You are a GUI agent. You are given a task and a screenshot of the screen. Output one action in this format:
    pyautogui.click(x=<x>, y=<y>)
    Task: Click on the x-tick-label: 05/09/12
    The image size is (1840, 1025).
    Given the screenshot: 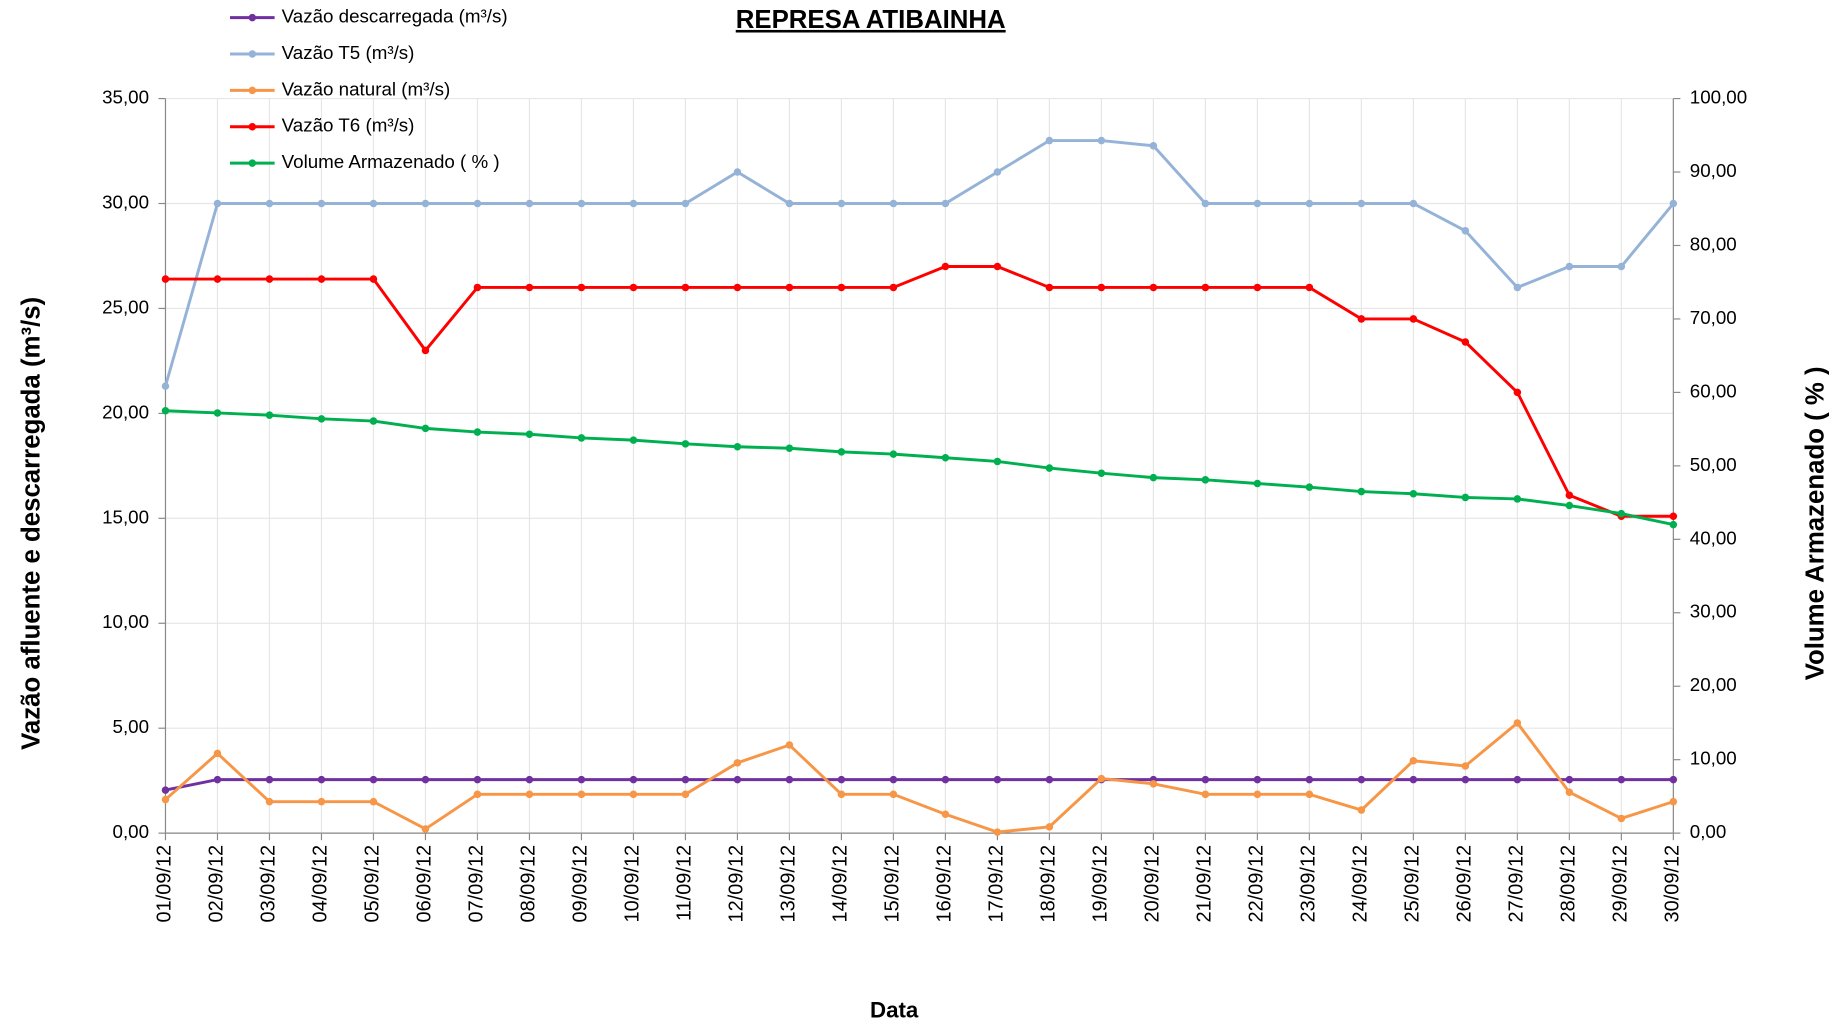 What is the action you would take?
    pyautogui.click(x=373, y=884)
    